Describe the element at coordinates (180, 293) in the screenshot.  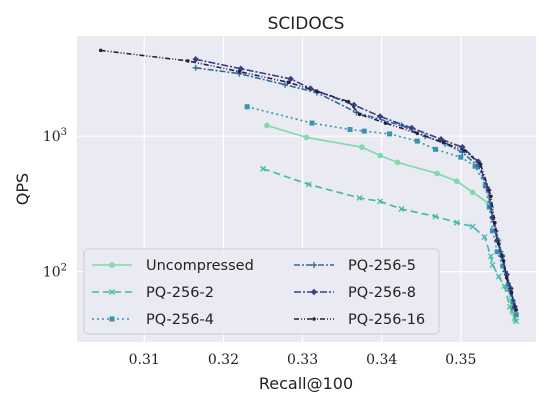
I see `legend-label: PQ-256-2` at that location.